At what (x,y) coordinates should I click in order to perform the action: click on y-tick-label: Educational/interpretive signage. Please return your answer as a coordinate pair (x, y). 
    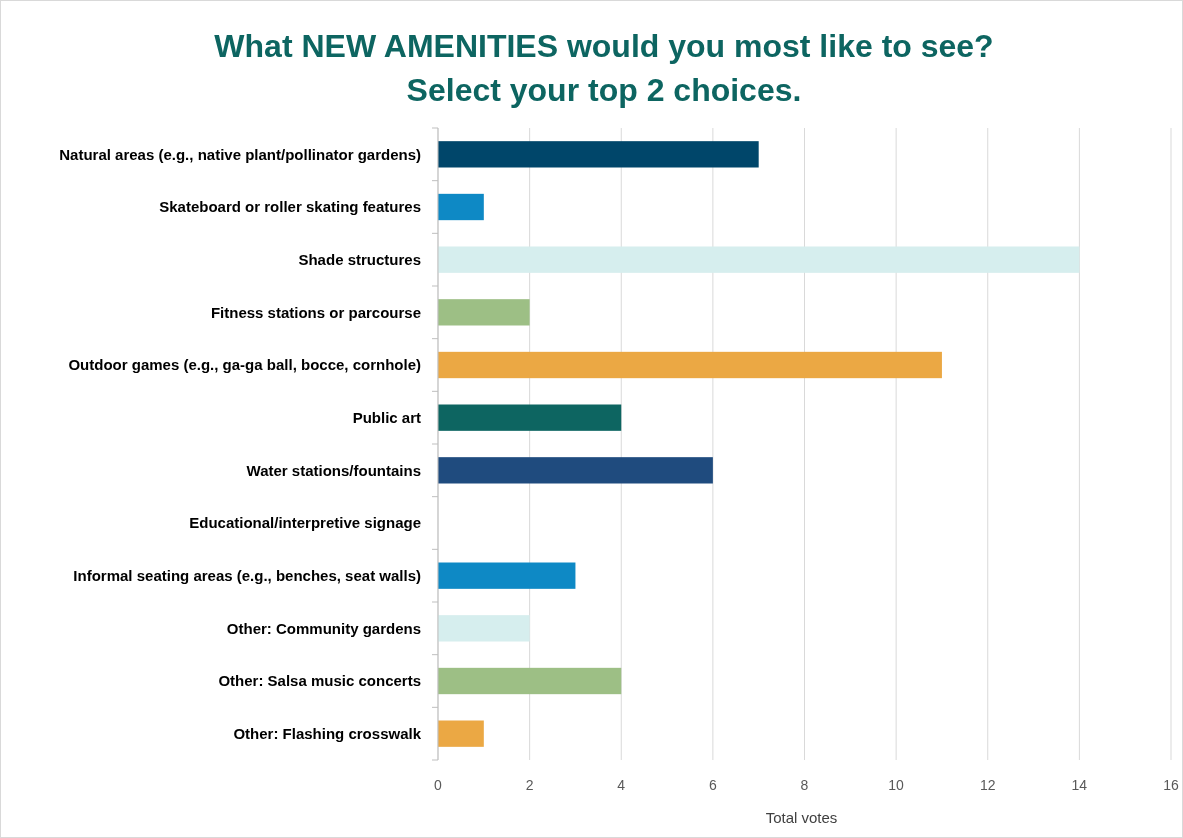
    Looking at the image, I should click on (305, 523).